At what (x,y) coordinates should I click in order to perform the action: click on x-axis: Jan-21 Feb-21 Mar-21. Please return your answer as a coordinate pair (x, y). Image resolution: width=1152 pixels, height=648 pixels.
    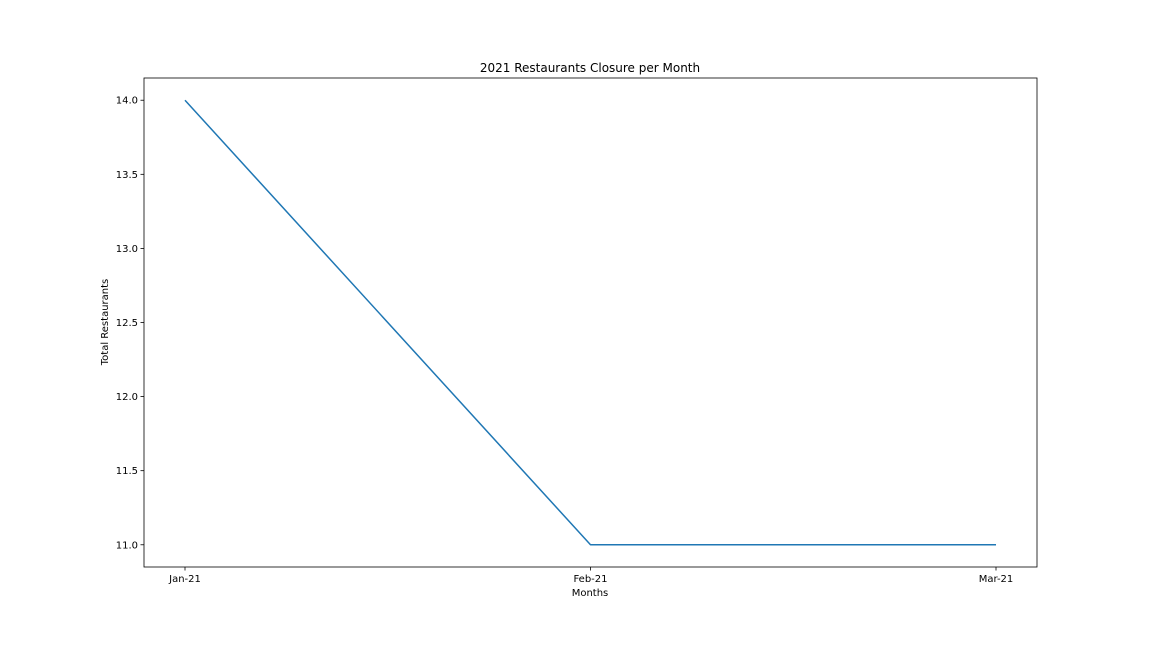
    Looking at the image, I should click on (590, 576).